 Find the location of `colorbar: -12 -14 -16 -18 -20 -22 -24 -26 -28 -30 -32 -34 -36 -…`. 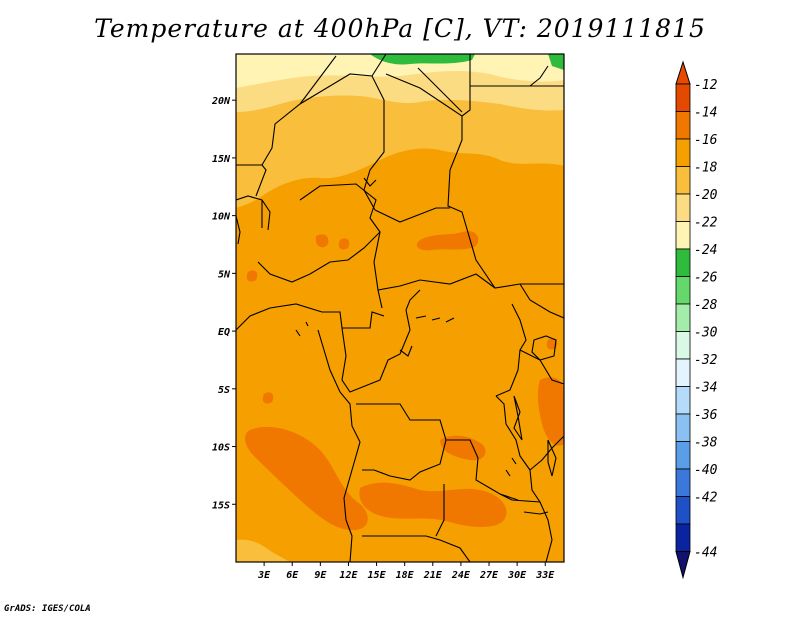

colorbar: -12 -14 -16 -18 -20 -22 -24 -26 -28 -30 -32 -34 -36 -… is located at coordinates (696, 320).